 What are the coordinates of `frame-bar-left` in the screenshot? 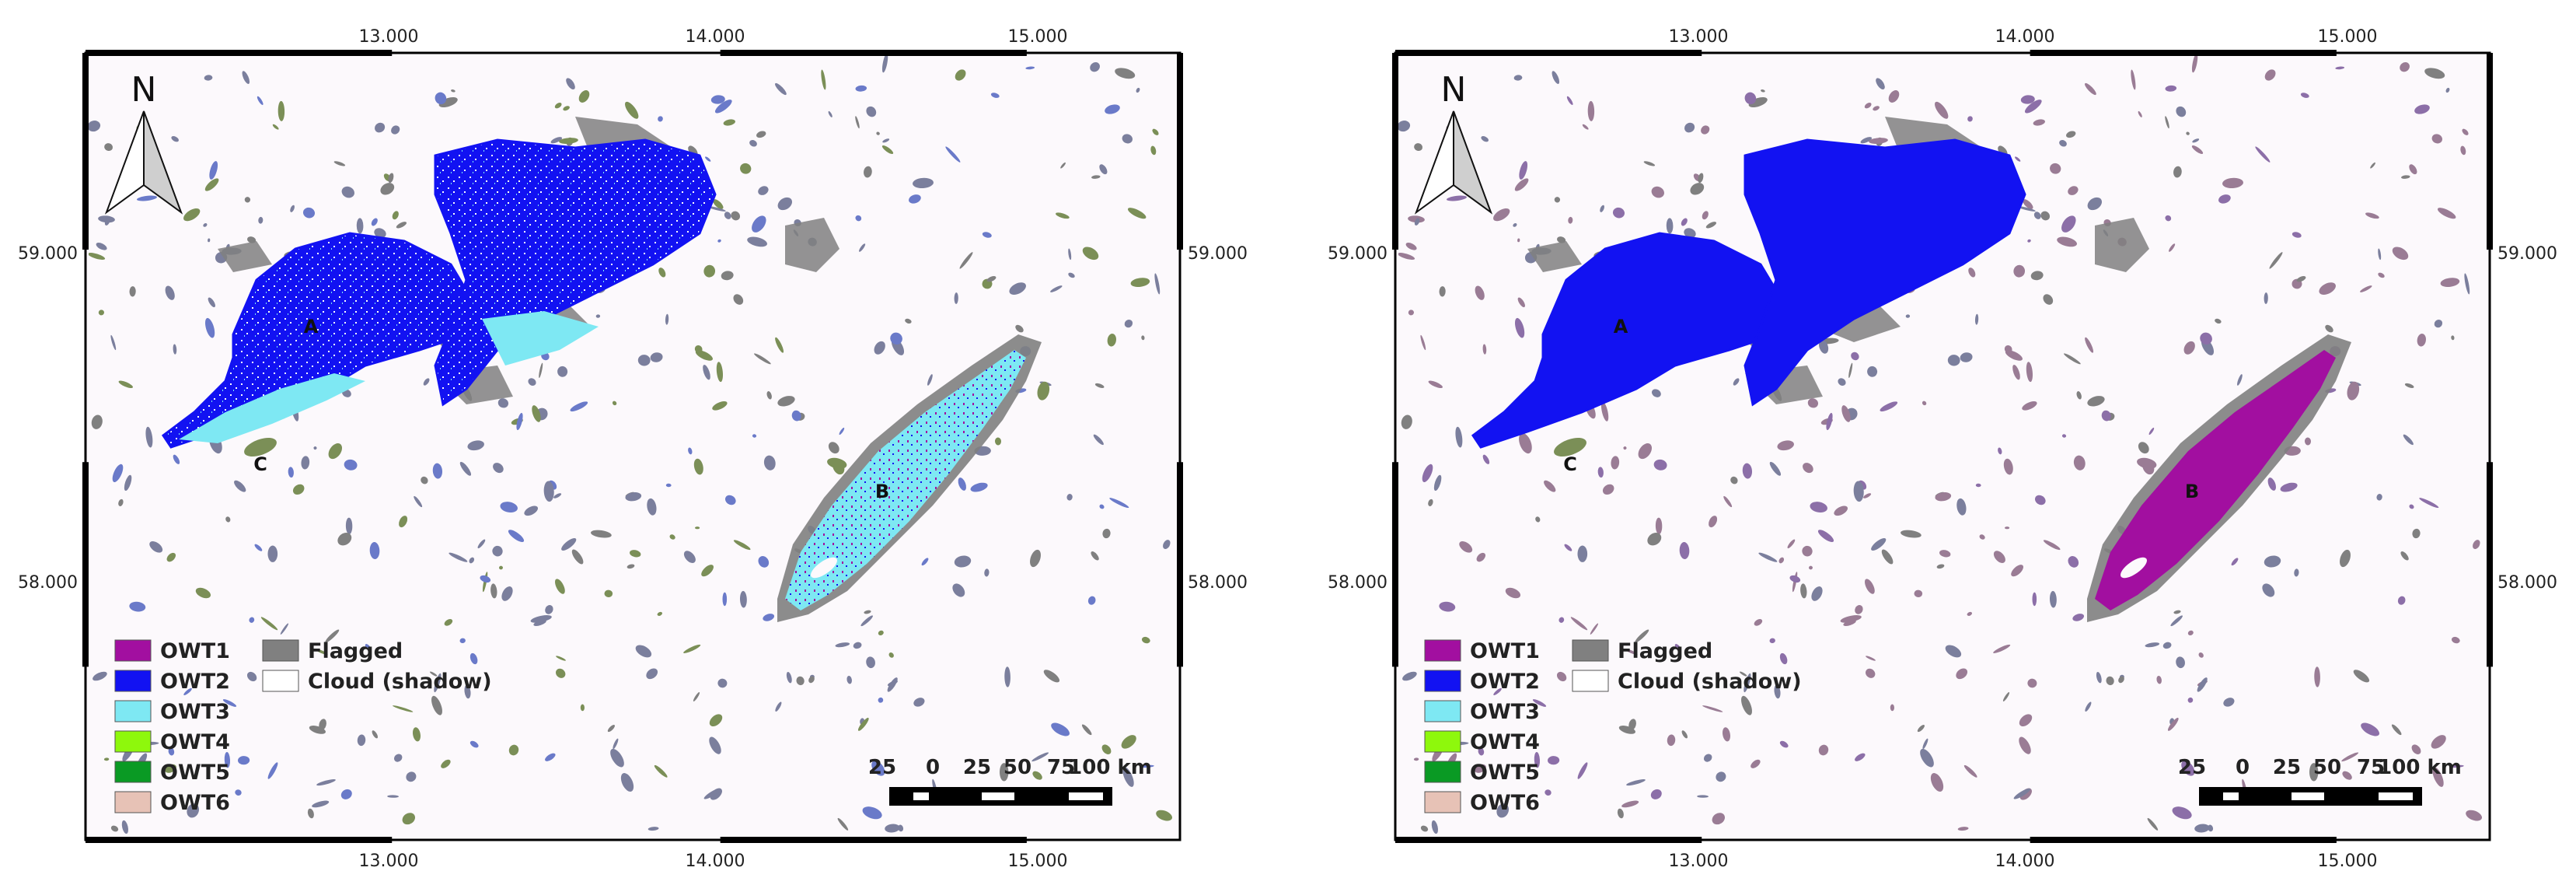 It's located at (1395, 151).